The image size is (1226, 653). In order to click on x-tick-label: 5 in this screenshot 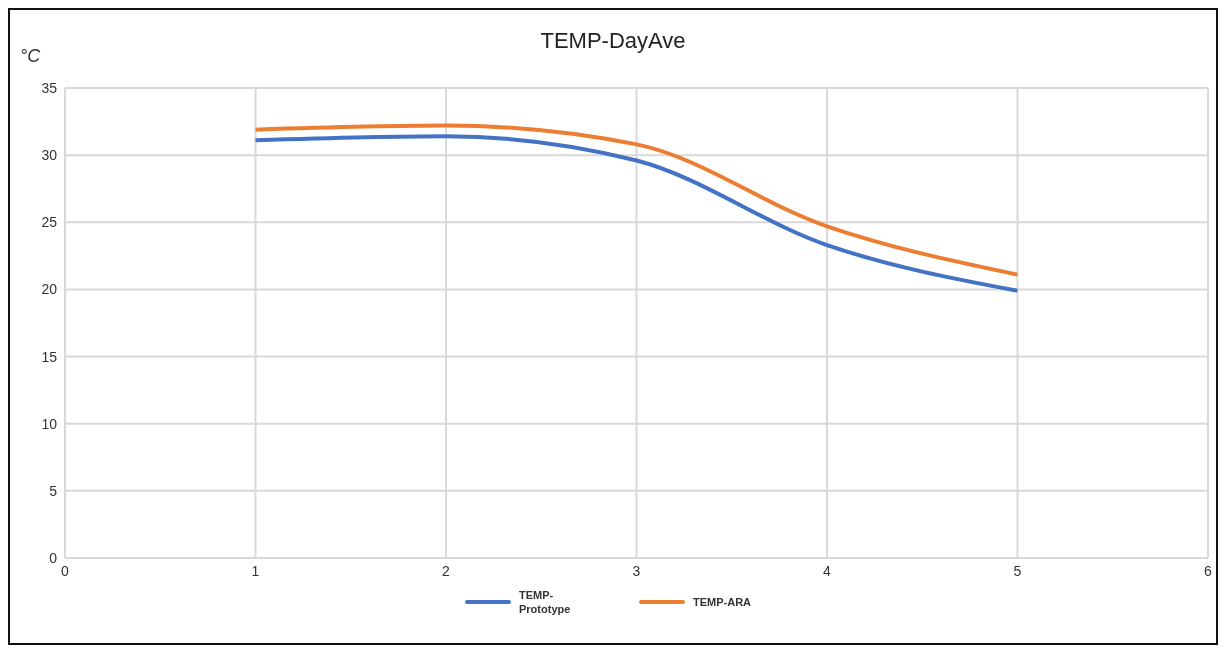, I will do `click(1017, 570)`.